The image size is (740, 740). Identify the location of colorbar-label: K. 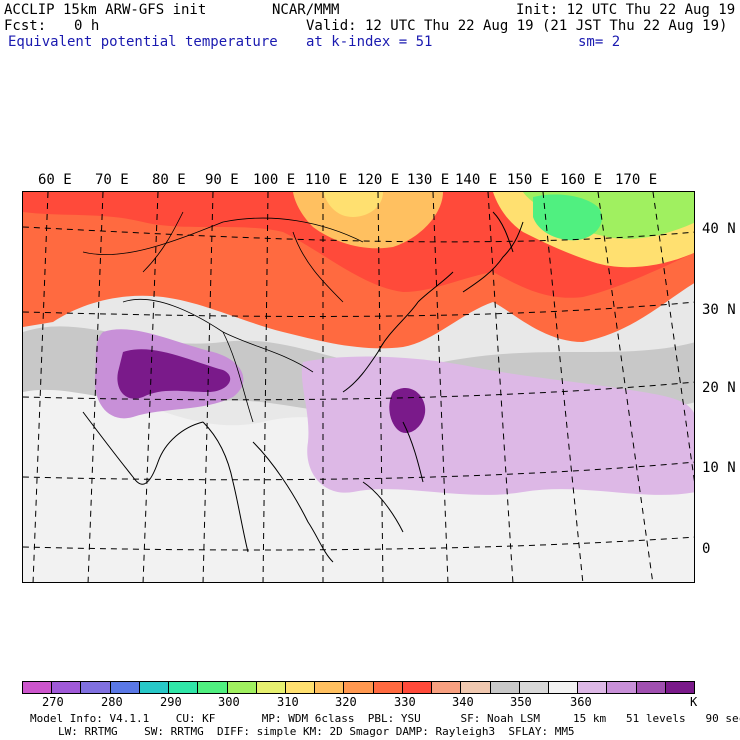
(694, 702).